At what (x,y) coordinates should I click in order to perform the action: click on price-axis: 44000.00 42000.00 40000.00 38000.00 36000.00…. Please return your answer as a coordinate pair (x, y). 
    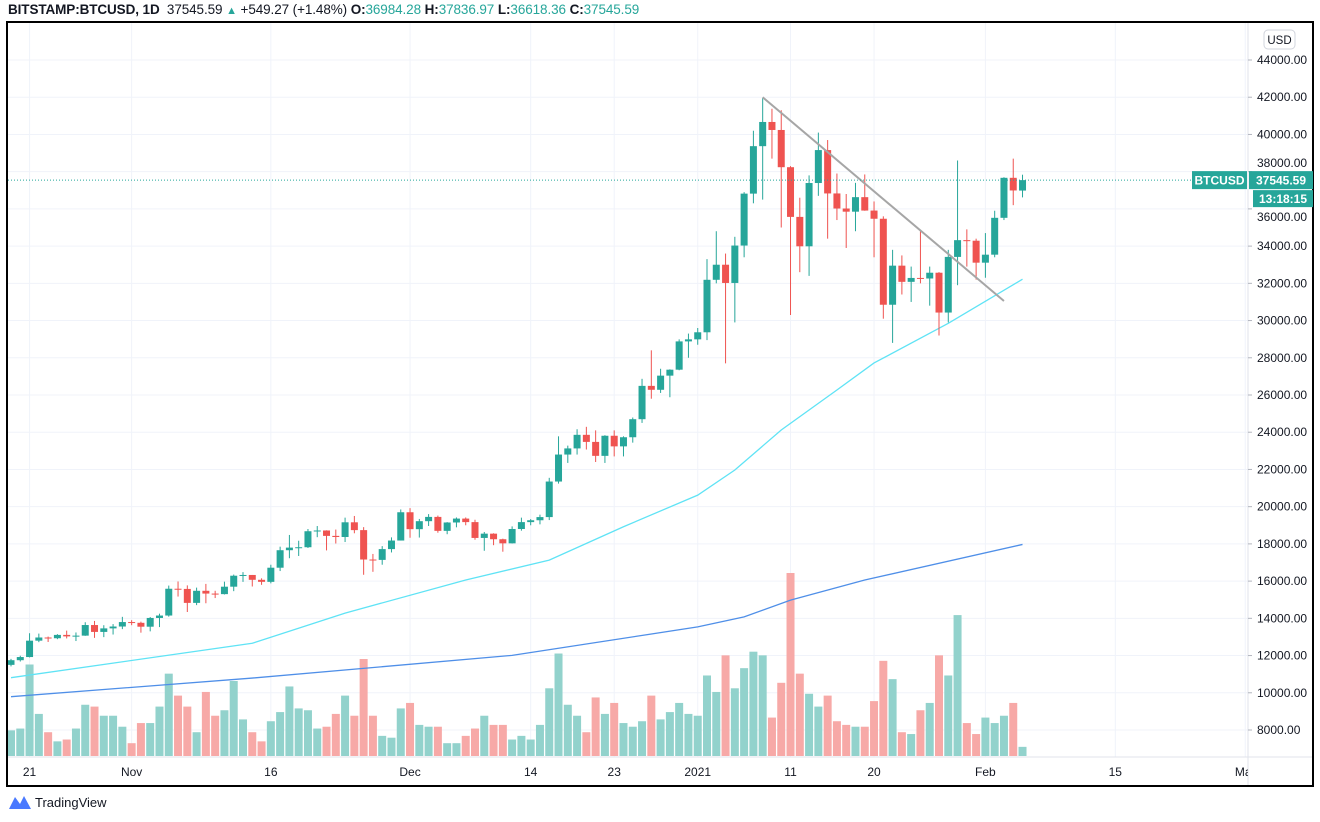
    Looking at the image, I should click on (1277, 395).